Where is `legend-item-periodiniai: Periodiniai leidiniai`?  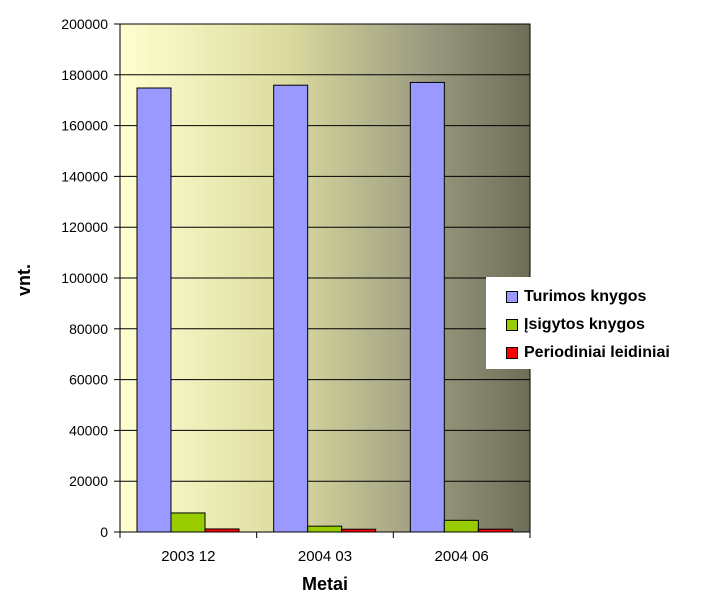 legend-item-periodiniai: Periodiniai leidiniai is located at coordinates (588, 353).